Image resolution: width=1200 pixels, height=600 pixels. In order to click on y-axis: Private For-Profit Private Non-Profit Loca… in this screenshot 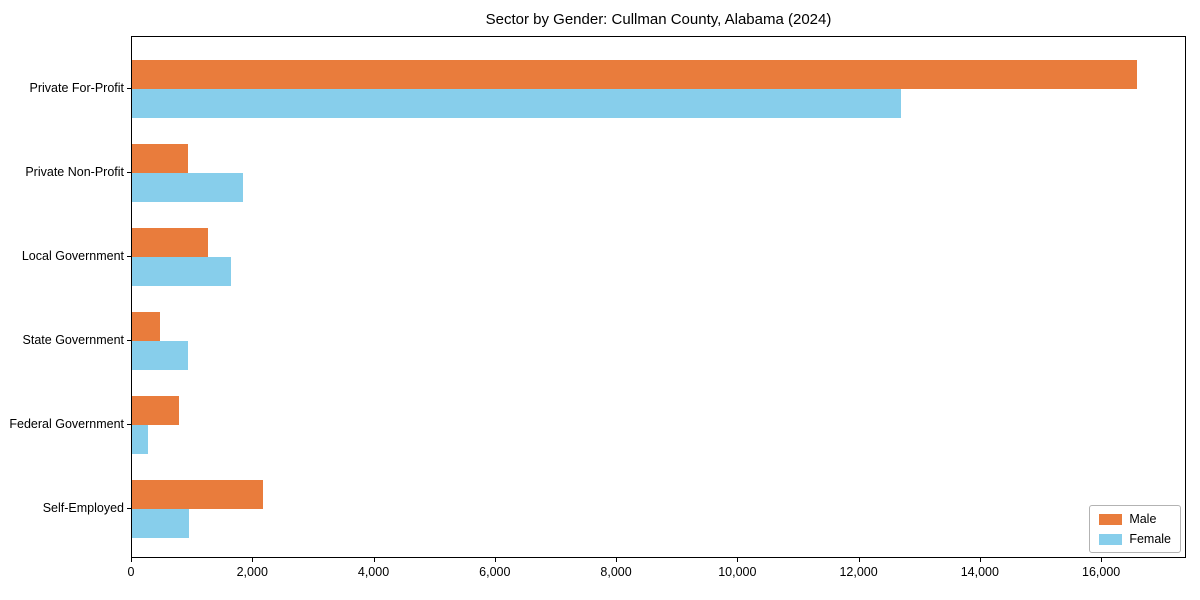, I will do `click(65, 297)`.